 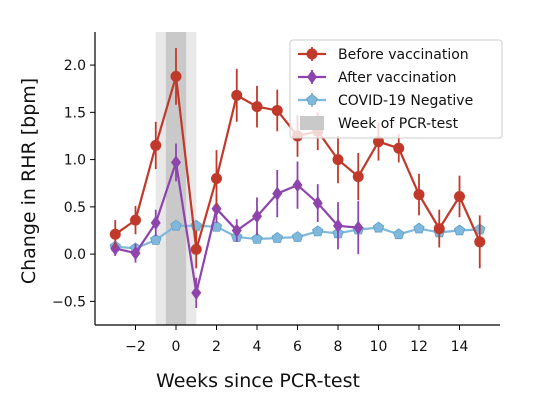 What do you see at coordinates (460, 347) in the screenshot?
I see `x-tick-label: 14` at bounding box center [460, 347].